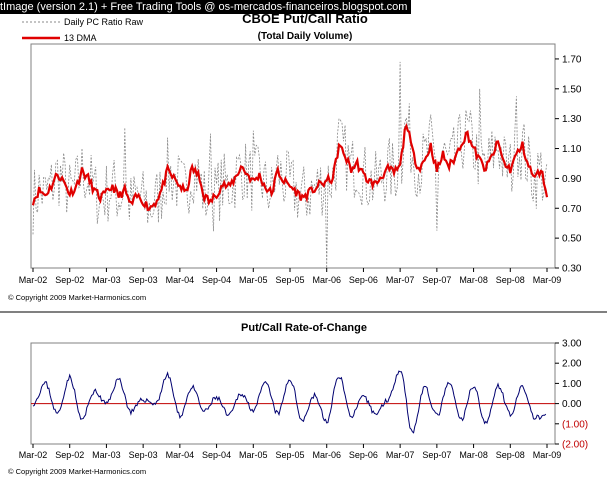 The width and height of the screenshot is (607, 484). Describe the element at coordinates (80, 38) in the screenshot. I see `legend-dma-label: 13 DMA` at that location.